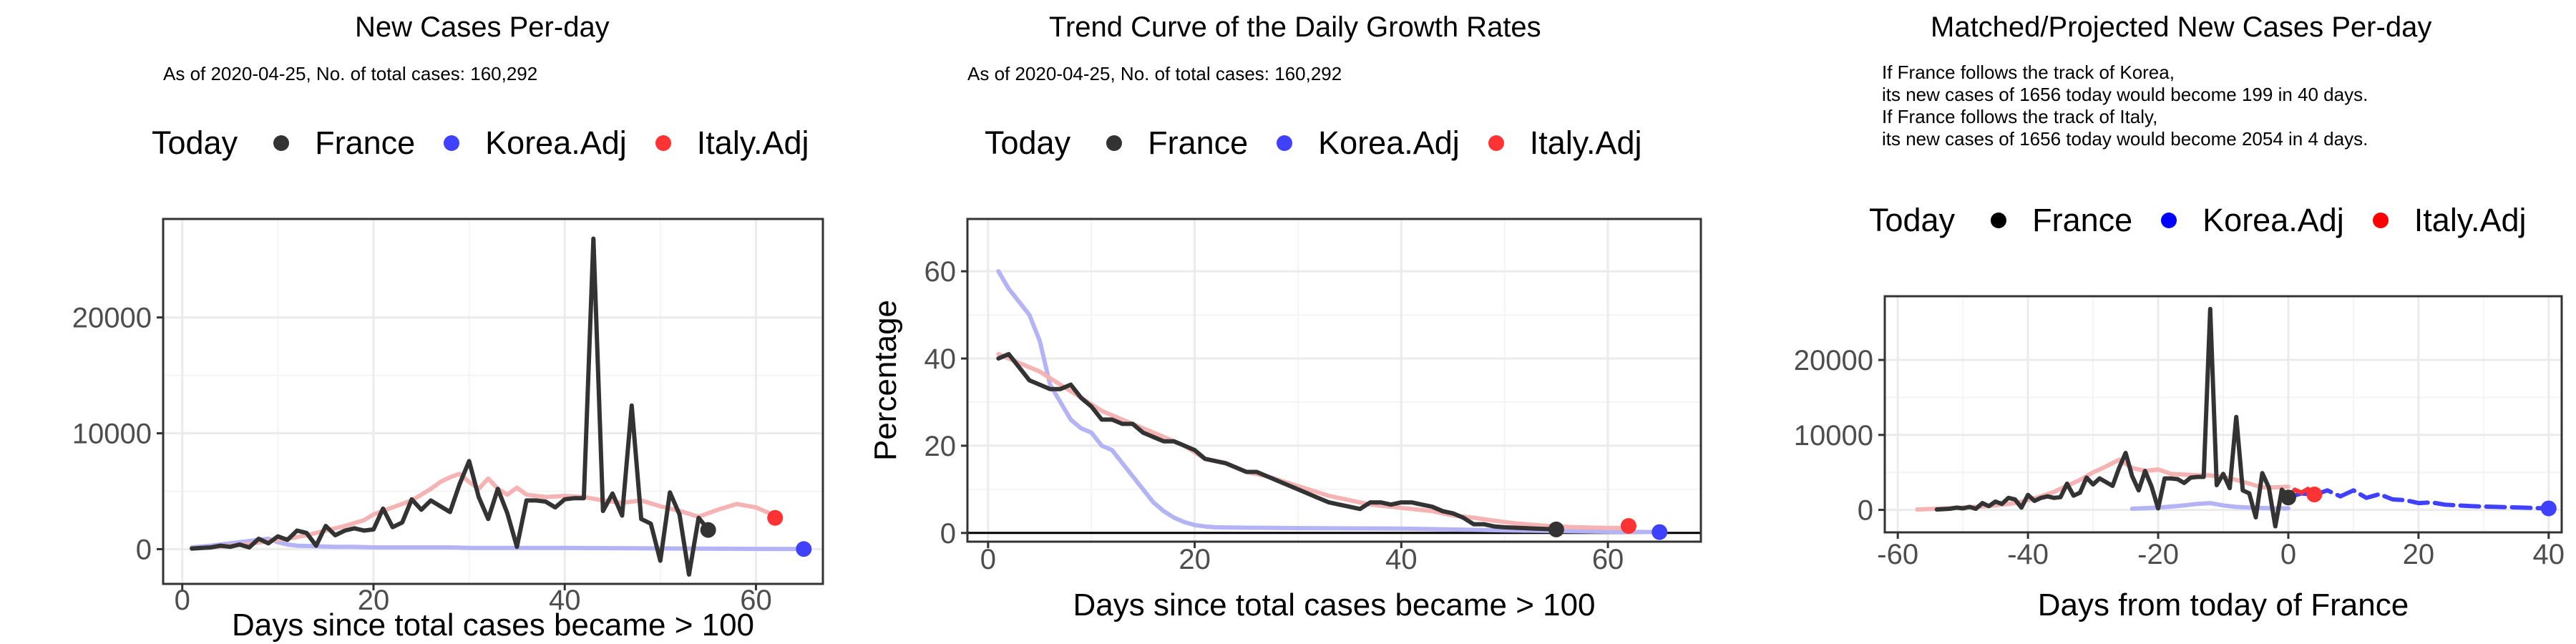  I want to click on x-tick-label: -20, so click(2158, 554).